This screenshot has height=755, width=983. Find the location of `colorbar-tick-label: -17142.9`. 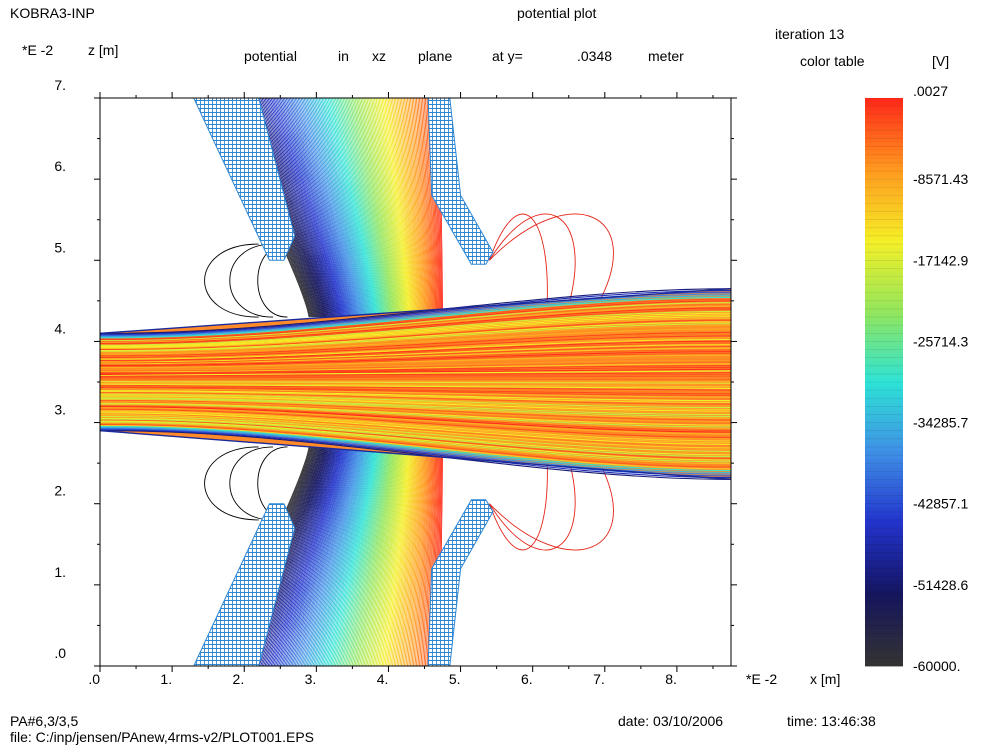

colorbar-tick-label: -17142.9 is located at coordinates (940, 260).